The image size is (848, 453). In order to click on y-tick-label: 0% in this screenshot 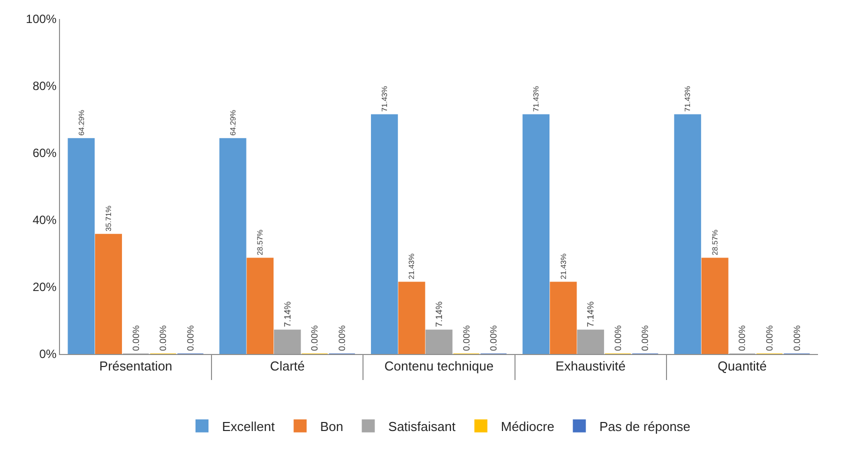, I will do `click(48, 354)`.